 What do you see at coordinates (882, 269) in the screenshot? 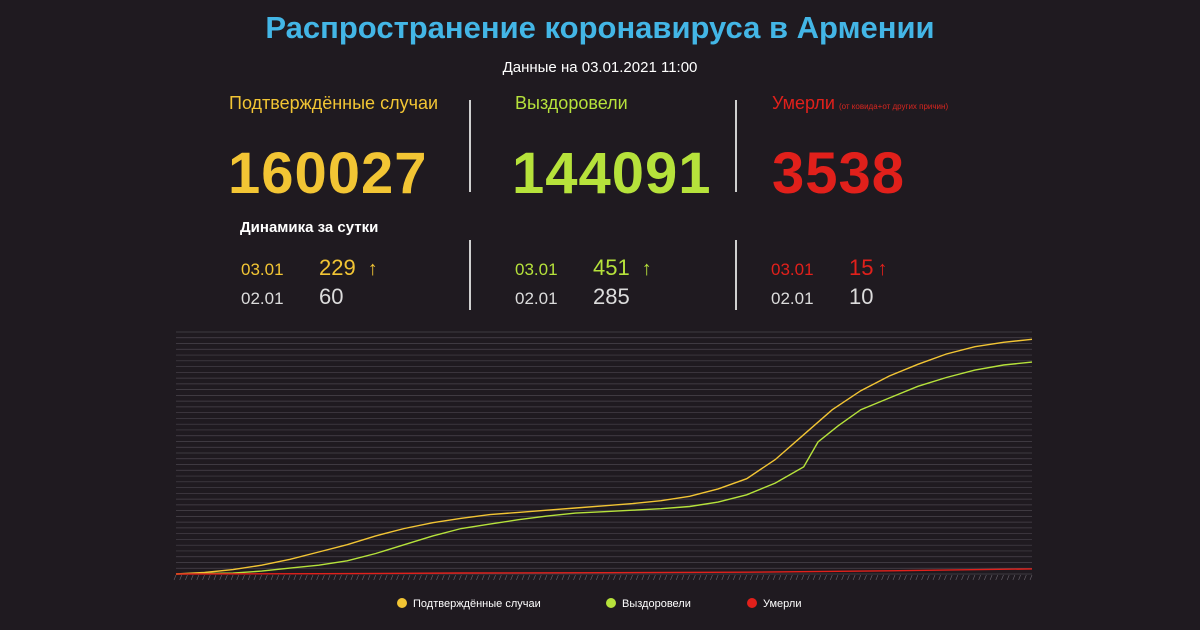
I see `arrow-up-icon: ↑` at bounding box center [882, 269].